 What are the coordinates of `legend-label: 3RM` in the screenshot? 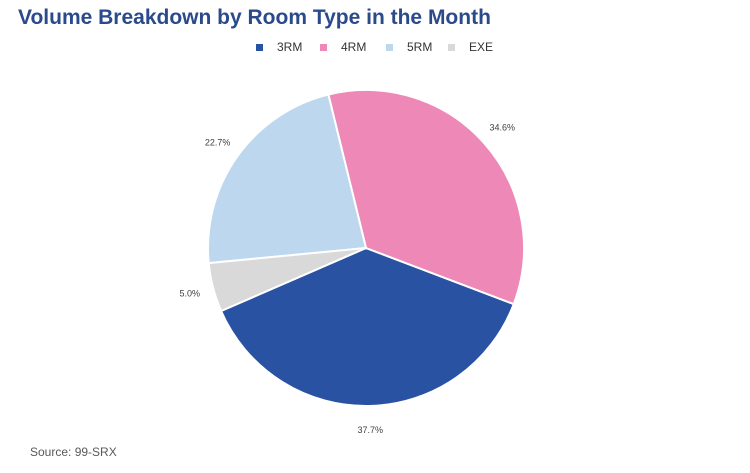 It's located at (290, 47).